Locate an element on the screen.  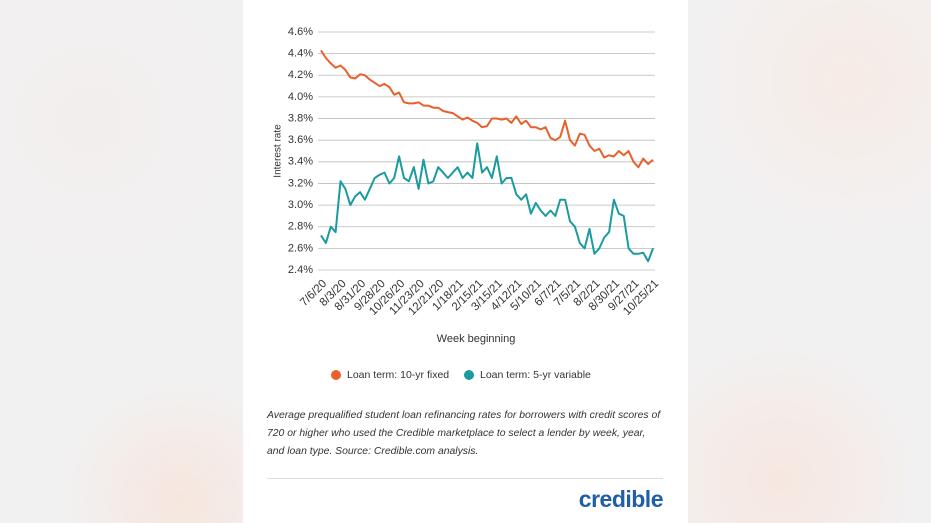
y-tick-label: 3.8% is located at coordinates (300, 118).